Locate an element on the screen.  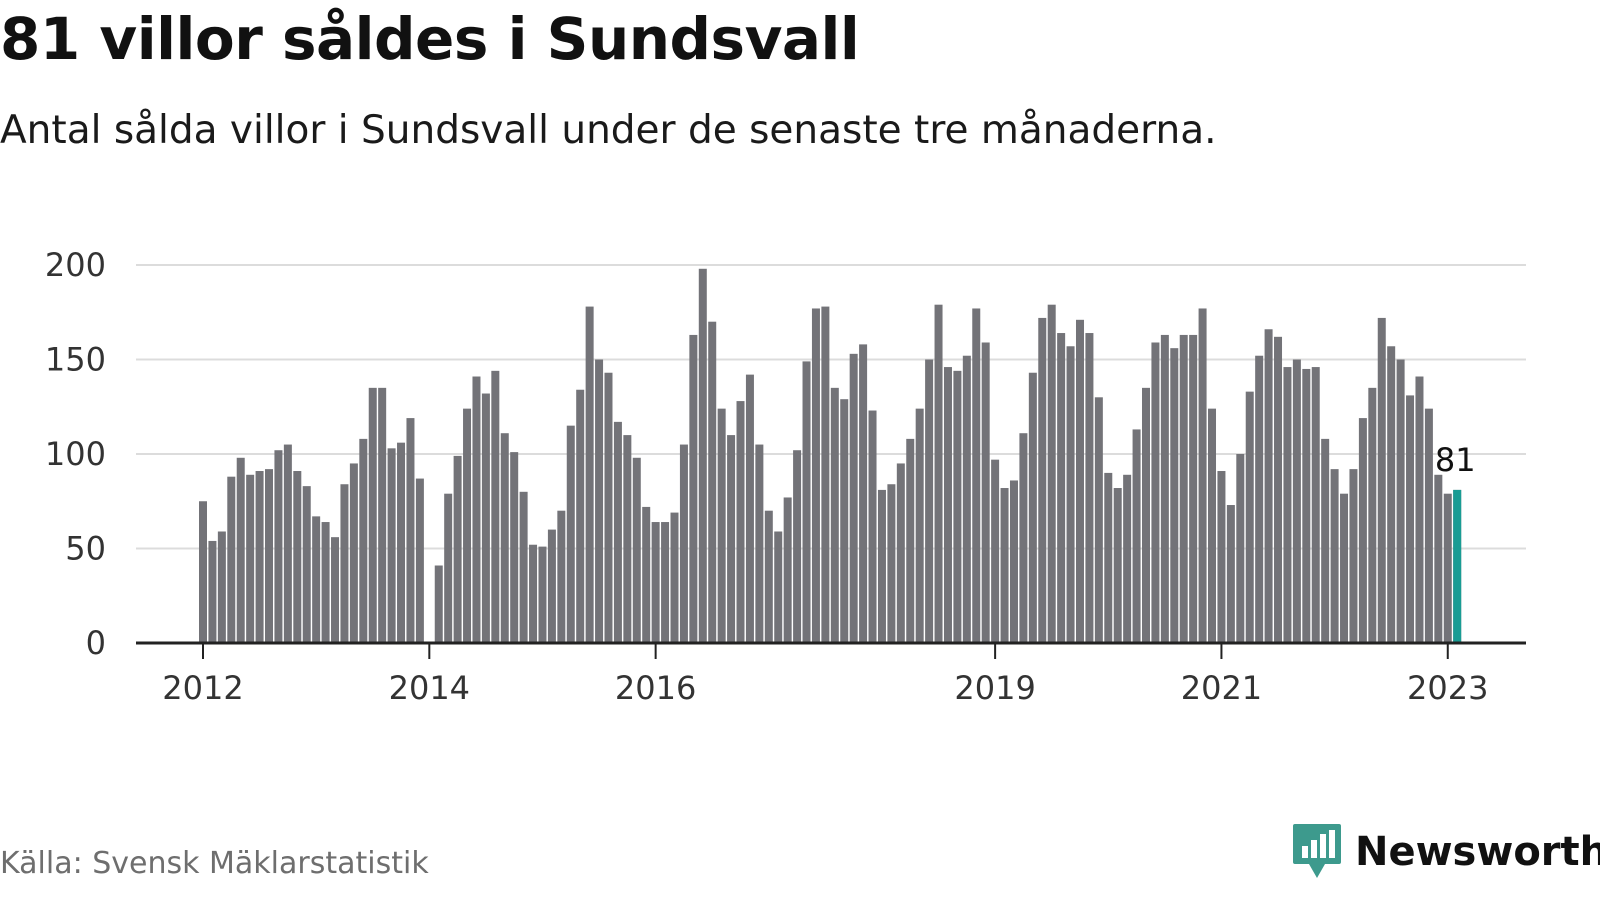
bar-highlight is located at coordinates (1457, 566).